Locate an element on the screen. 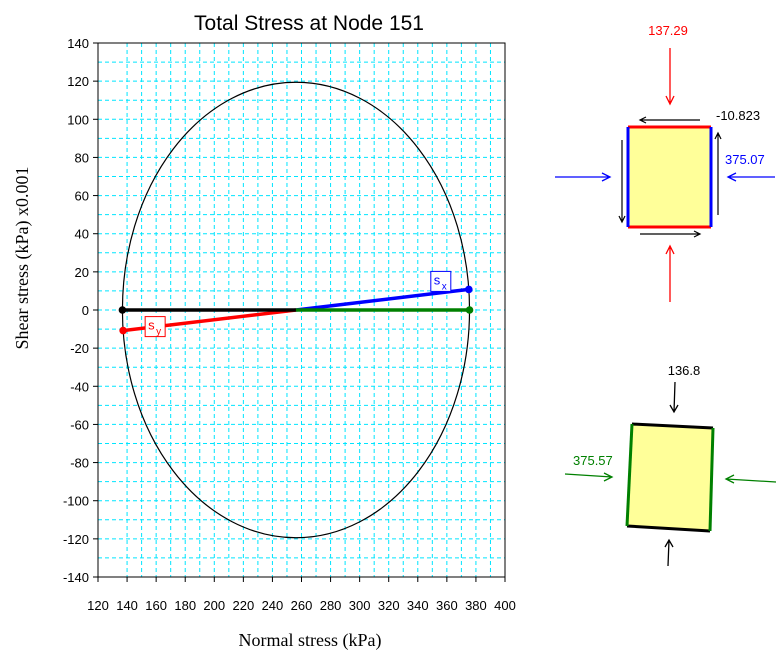  normal-arrow-top-red is located at coordinates (670, 77).